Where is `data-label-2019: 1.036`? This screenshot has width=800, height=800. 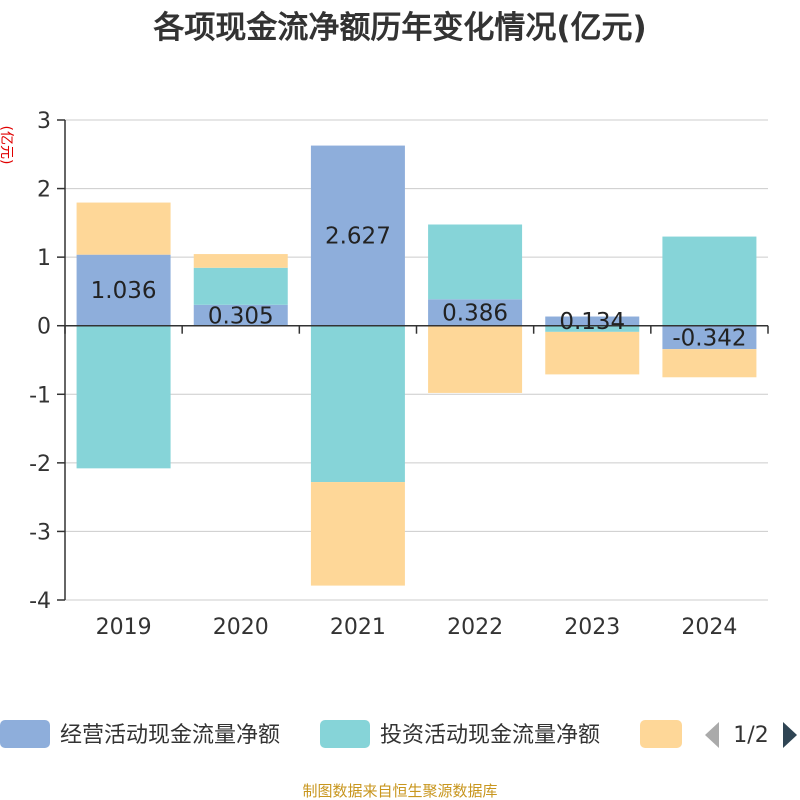 data-label-2019: 1.036 is located at coordinates (124, 291).